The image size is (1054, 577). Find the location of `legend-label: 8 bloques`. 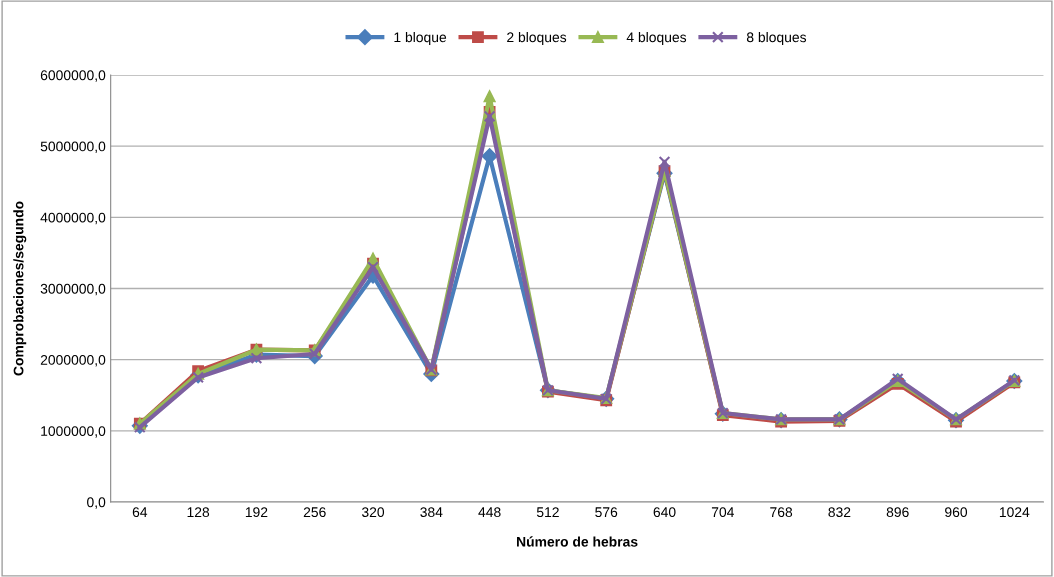

legend-label: 8 bloques is located at coordinates (776, 38).